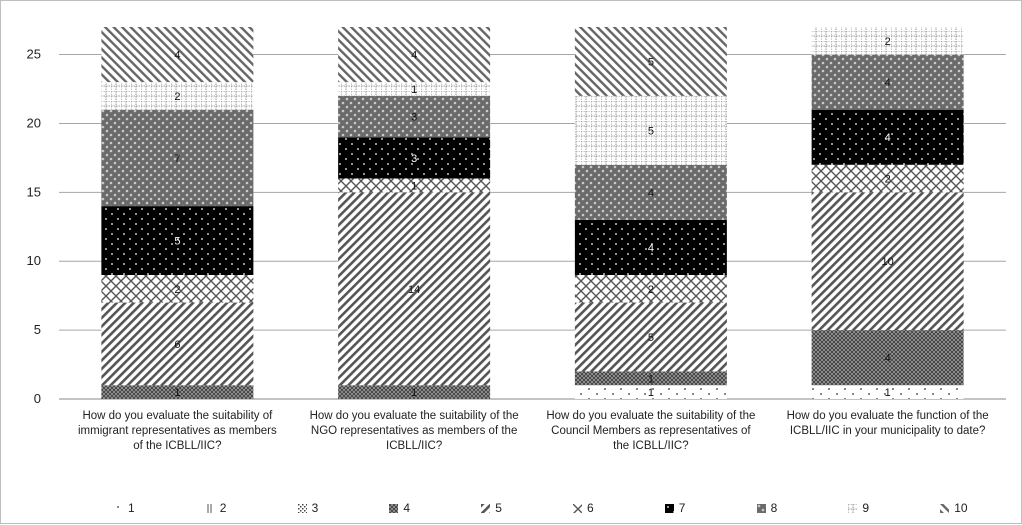 The image size is (1022, 525). Describe the element at coordinates (498, 508) in the screenshot. I see `legend-label: 5` at that location.